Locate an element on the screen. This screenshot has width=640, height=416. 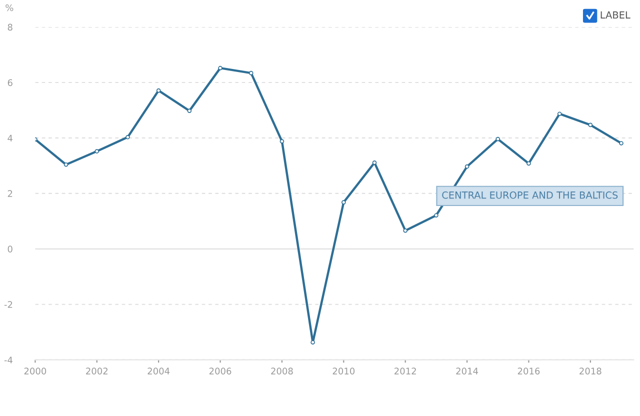
y-tick-label: 0 is located at coordinates (10, 249).